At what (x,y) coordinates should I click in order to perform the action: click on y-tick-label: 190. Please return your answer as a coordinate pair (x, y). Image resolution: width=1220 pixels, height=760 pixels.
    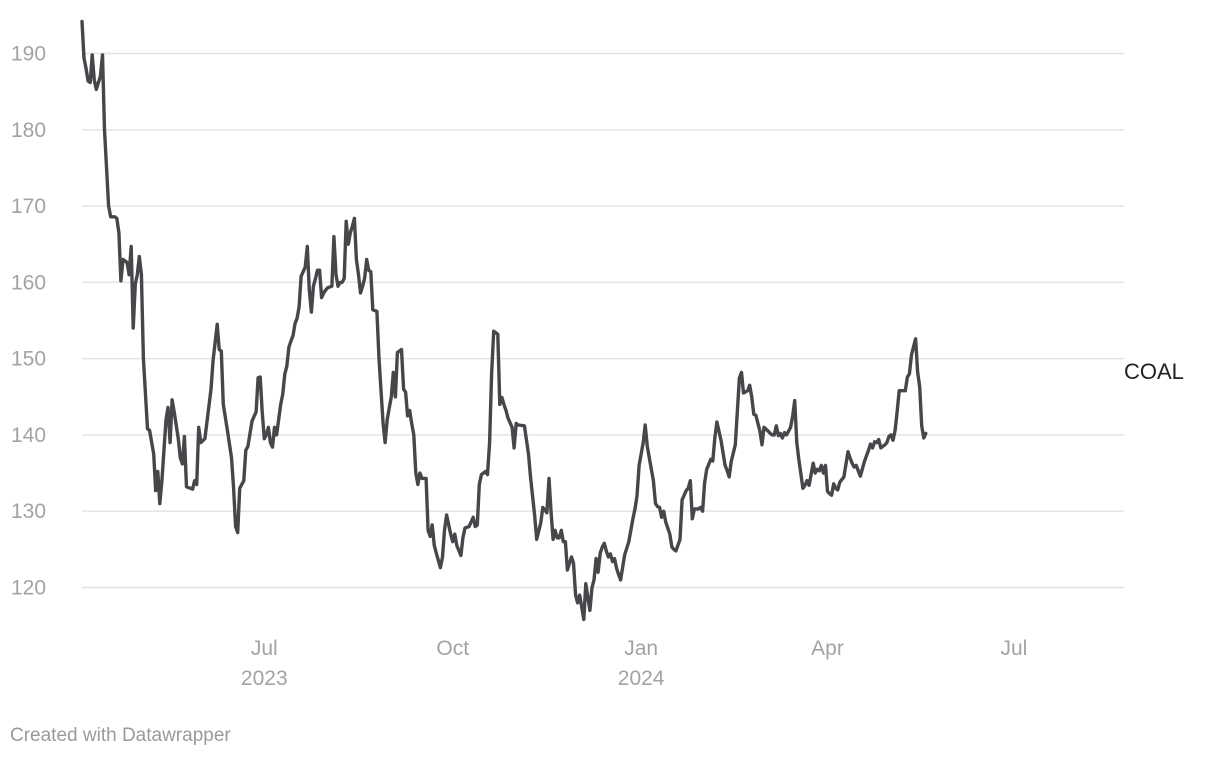
    Looking at the image, I should click on (28, 54).